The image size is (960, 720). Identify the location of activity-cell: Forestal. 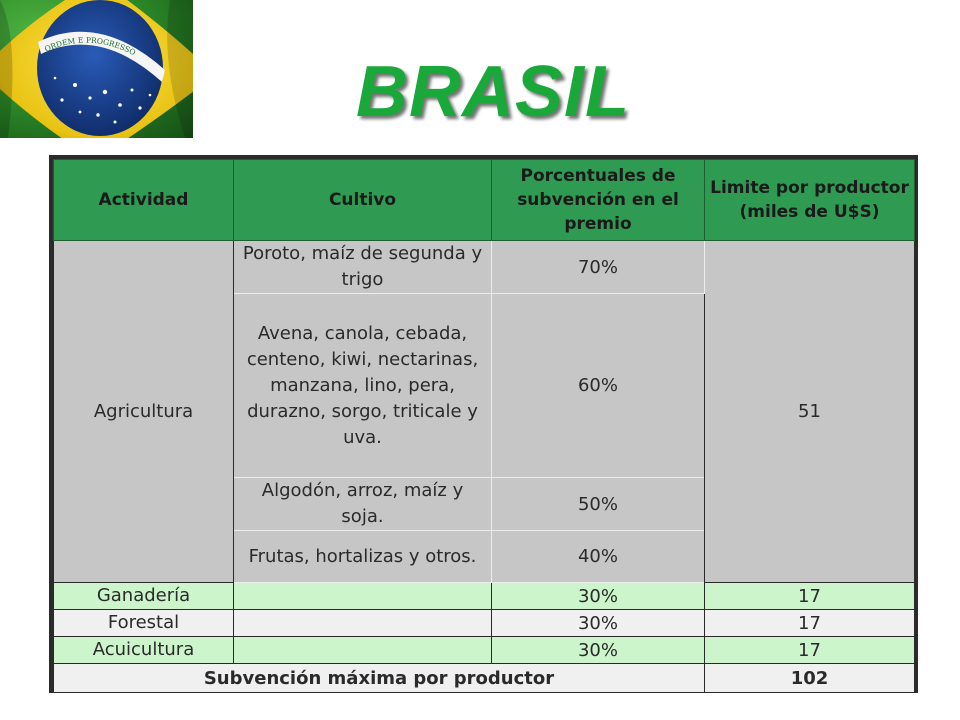
(143, 623).